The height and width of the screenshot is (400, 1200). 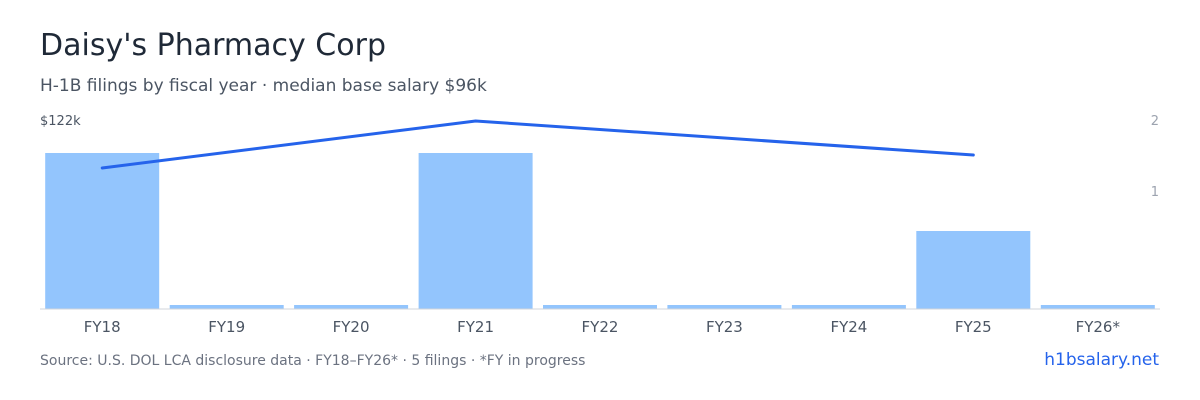 What do you see at coordinates (60, 121) in the screenshot?
I see `left-axis-max-label: $122k` at bounding box center [60, 121].